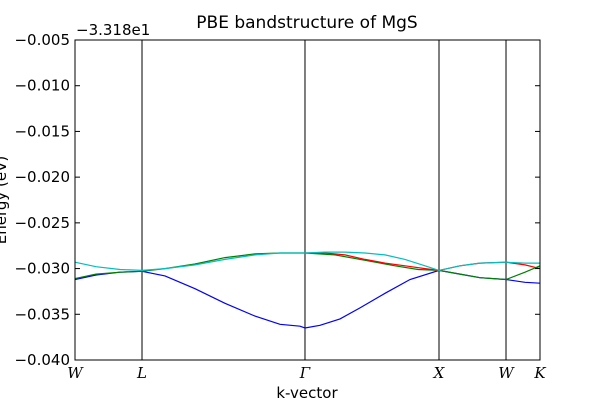 The width and height of the screenshot is (600, 400). What do you see at coordinates (305, 373) in the screenshot?
I see `x-tick-label: Γ` at bounding box center [305, 373].